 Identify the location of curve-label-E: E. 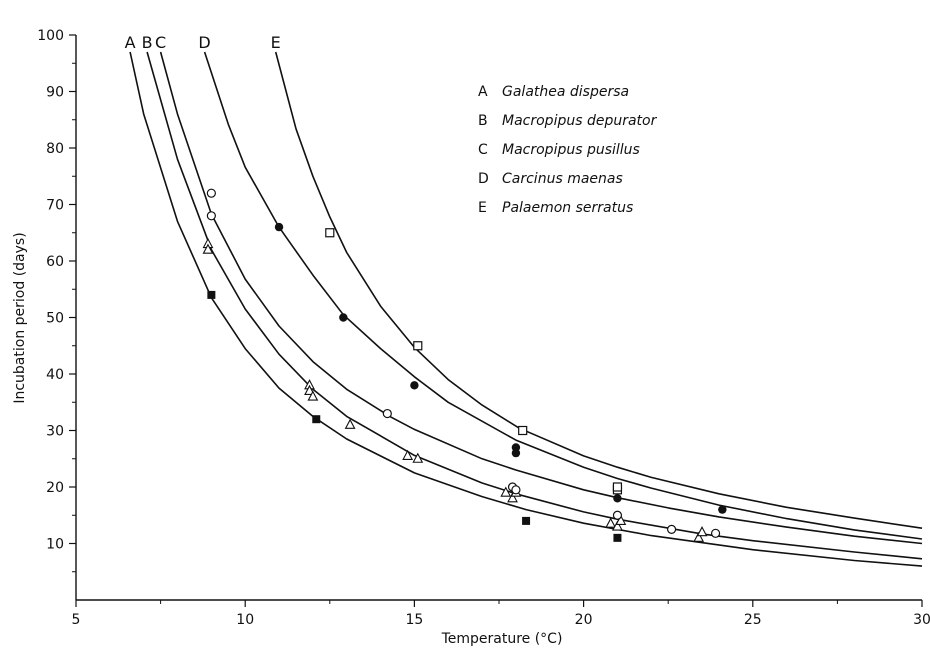
(276, 42).